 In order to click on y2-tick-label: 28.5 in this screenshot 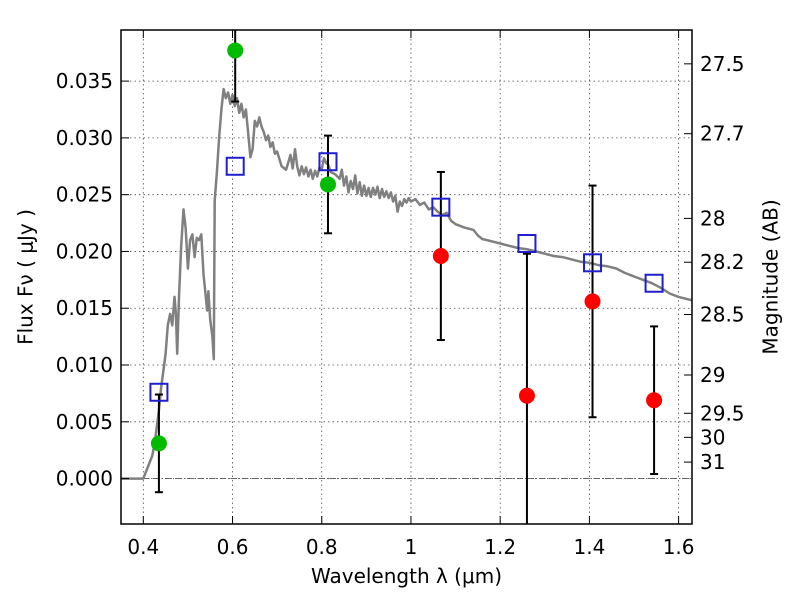, I will do `click(722, 314)`.